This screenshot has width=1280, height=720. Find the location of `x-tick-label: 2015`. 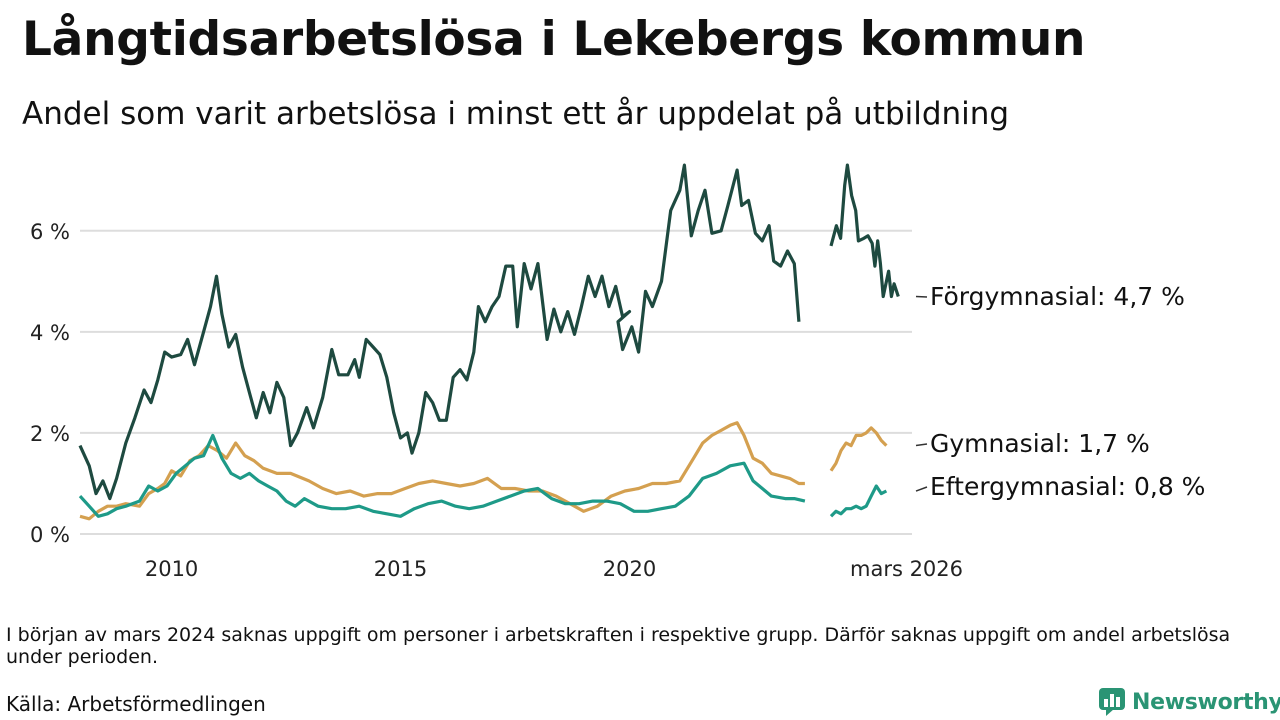

x-tick-label: 2015 is located at coordinates (400, 569).